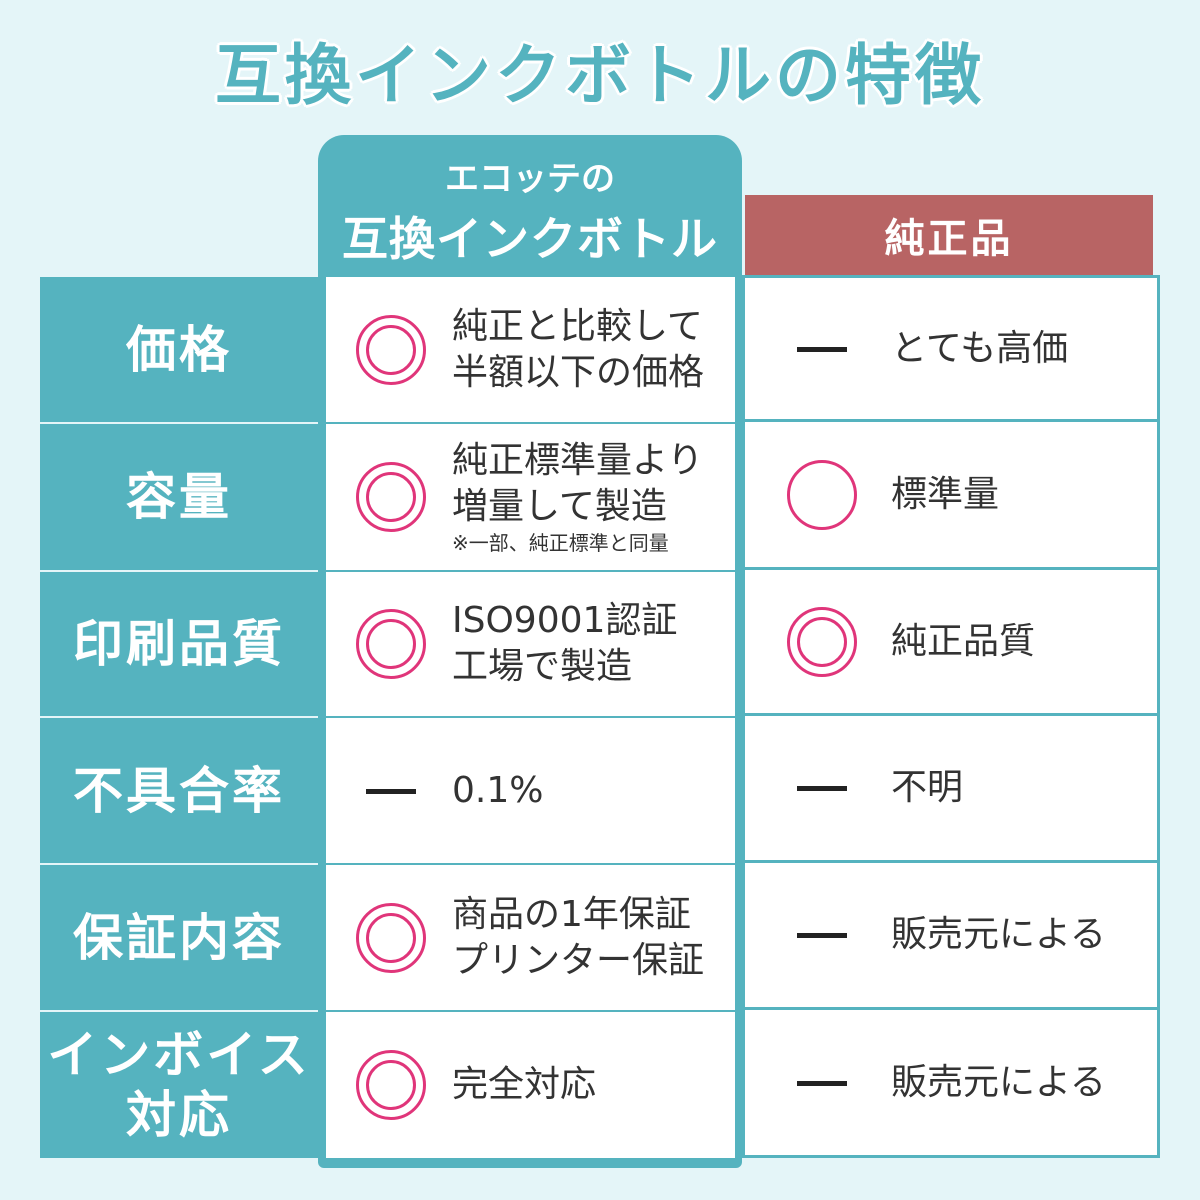 This screenshot has width=1200, height=1200. What do you see at coordinates (179, 1055) in the screenshot?
I see `row-label-line: インボイス` at bounding box center [179, 1055].